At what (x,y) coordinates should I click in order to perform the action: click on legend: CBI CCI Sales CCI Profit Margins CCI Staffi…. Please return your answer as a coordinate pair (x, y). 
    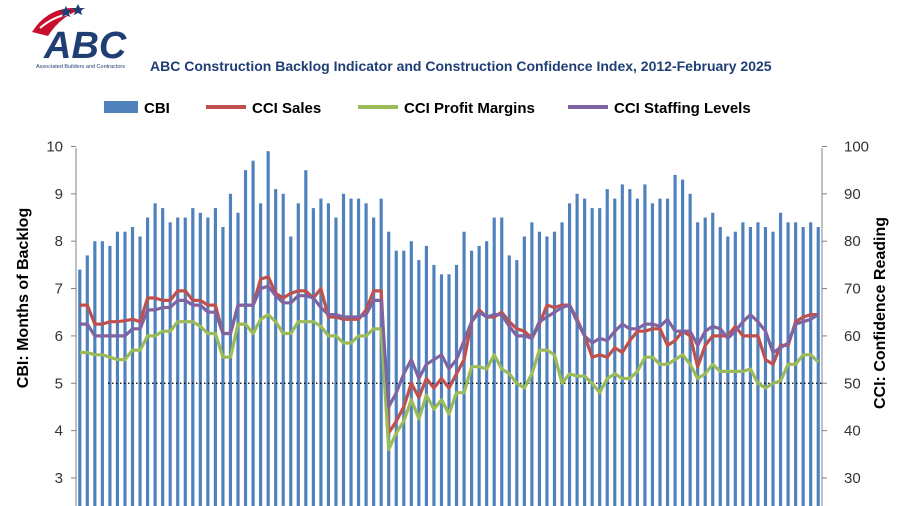
    Looking at the image, I should click on (427, 108).